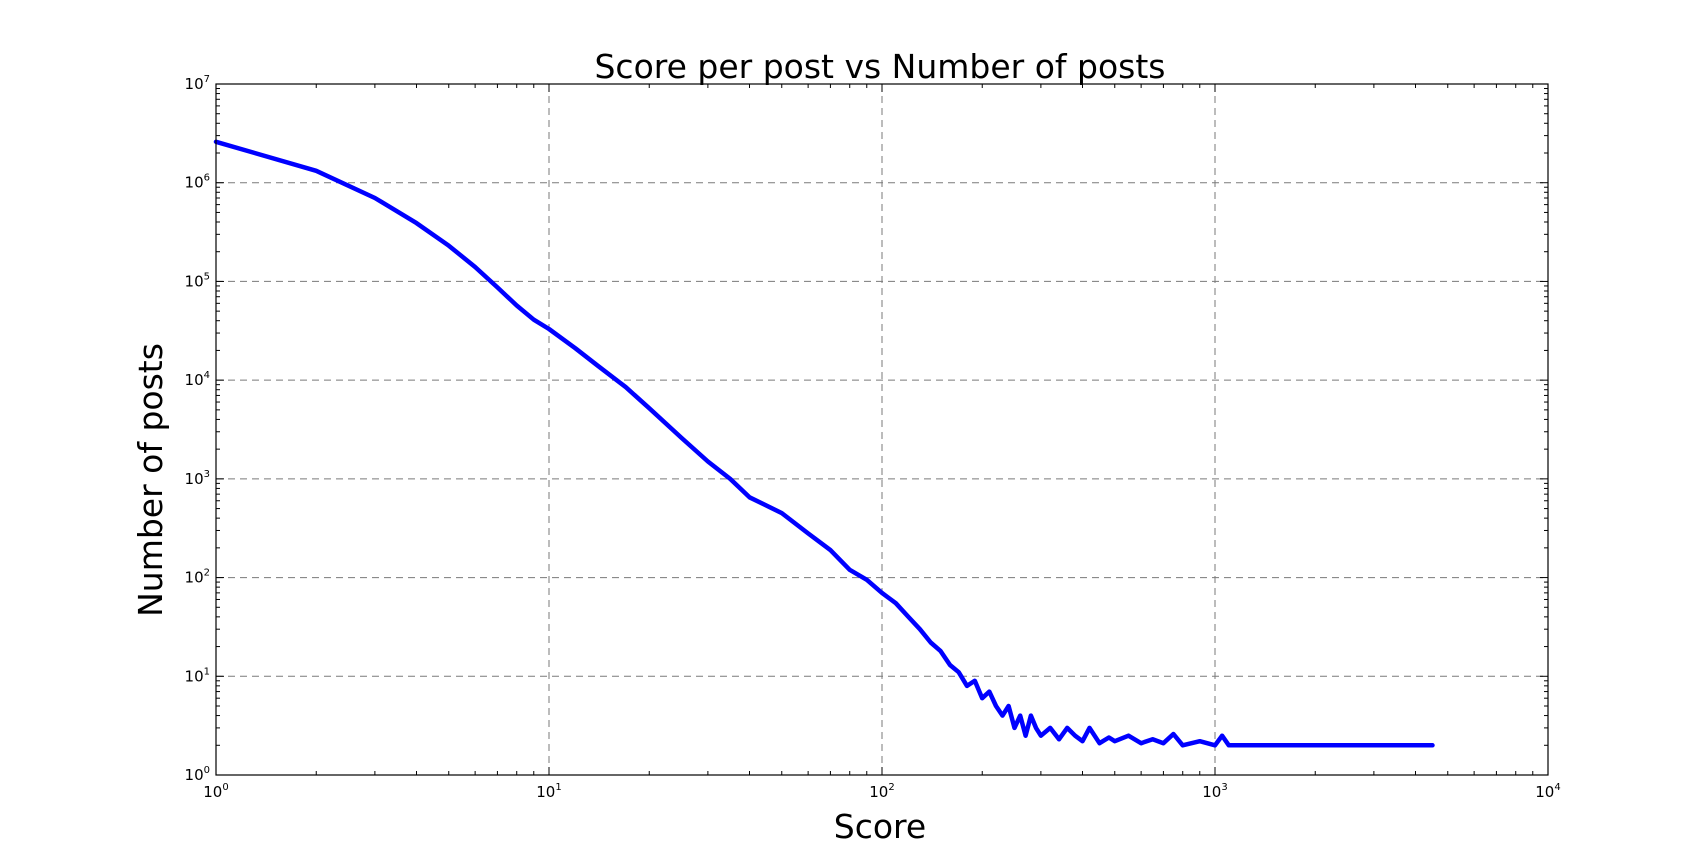  What do you see at coordinates (881, 791) in the screenshot?
I see `x-tick-label: 10²` at bounding box center [881, 791].